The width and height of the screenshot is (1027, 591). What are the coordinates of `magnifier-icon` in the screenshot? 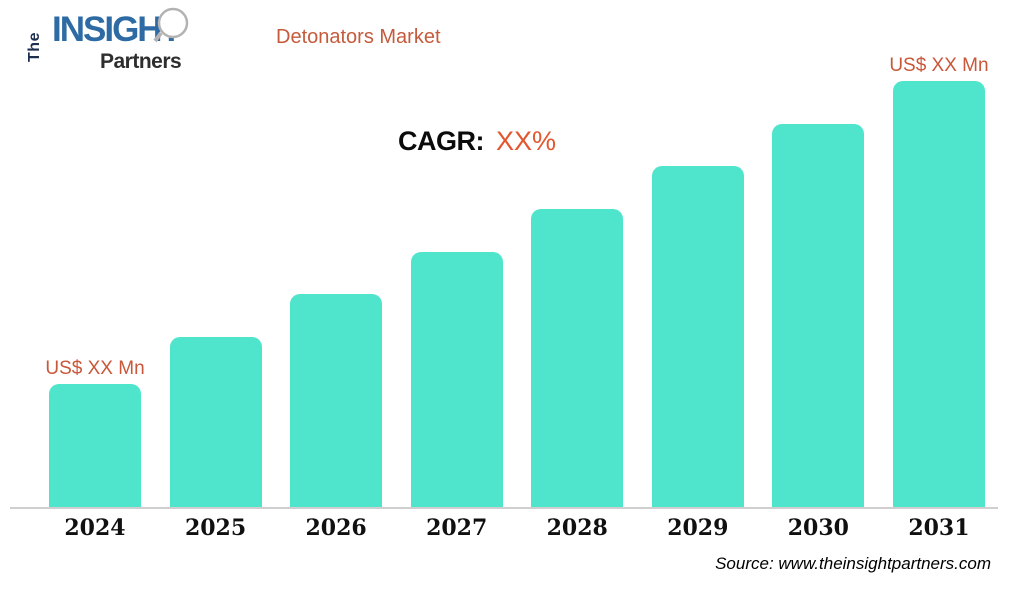 It's located at (171, 25).